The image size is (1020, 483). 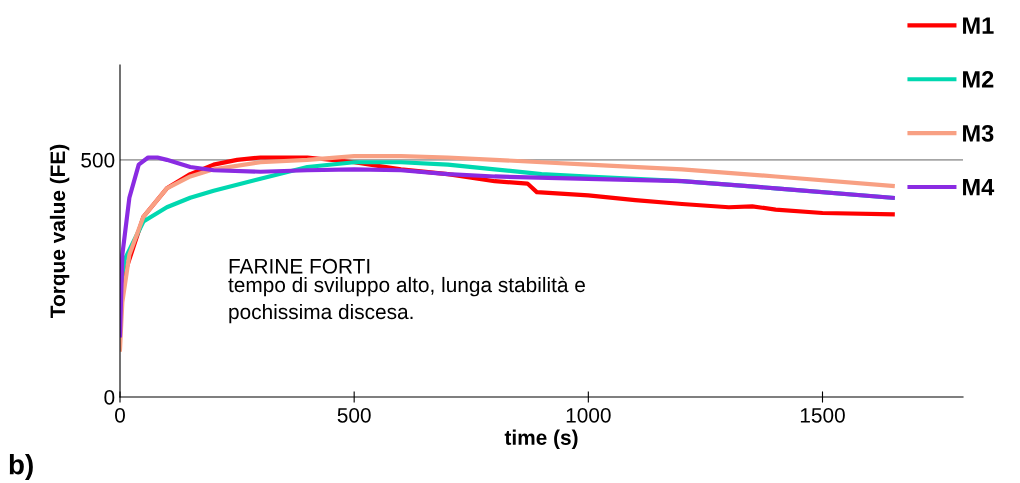 I want to click on legend-label: M1, so click(x=978, y=25).